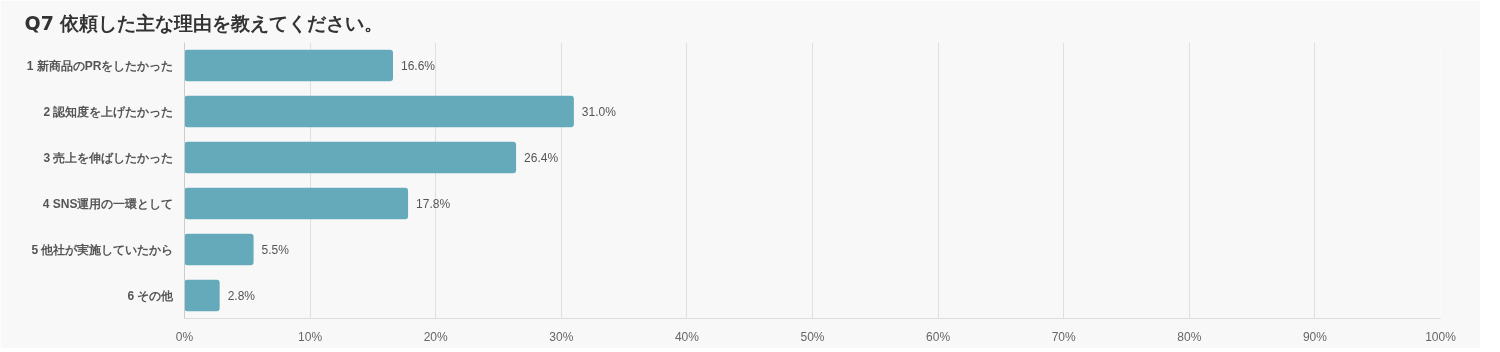  What do you see at coordinates (561, 336) in the screenshot?
I see `x-tick-label: 30%` at bounding box center [561, 336].